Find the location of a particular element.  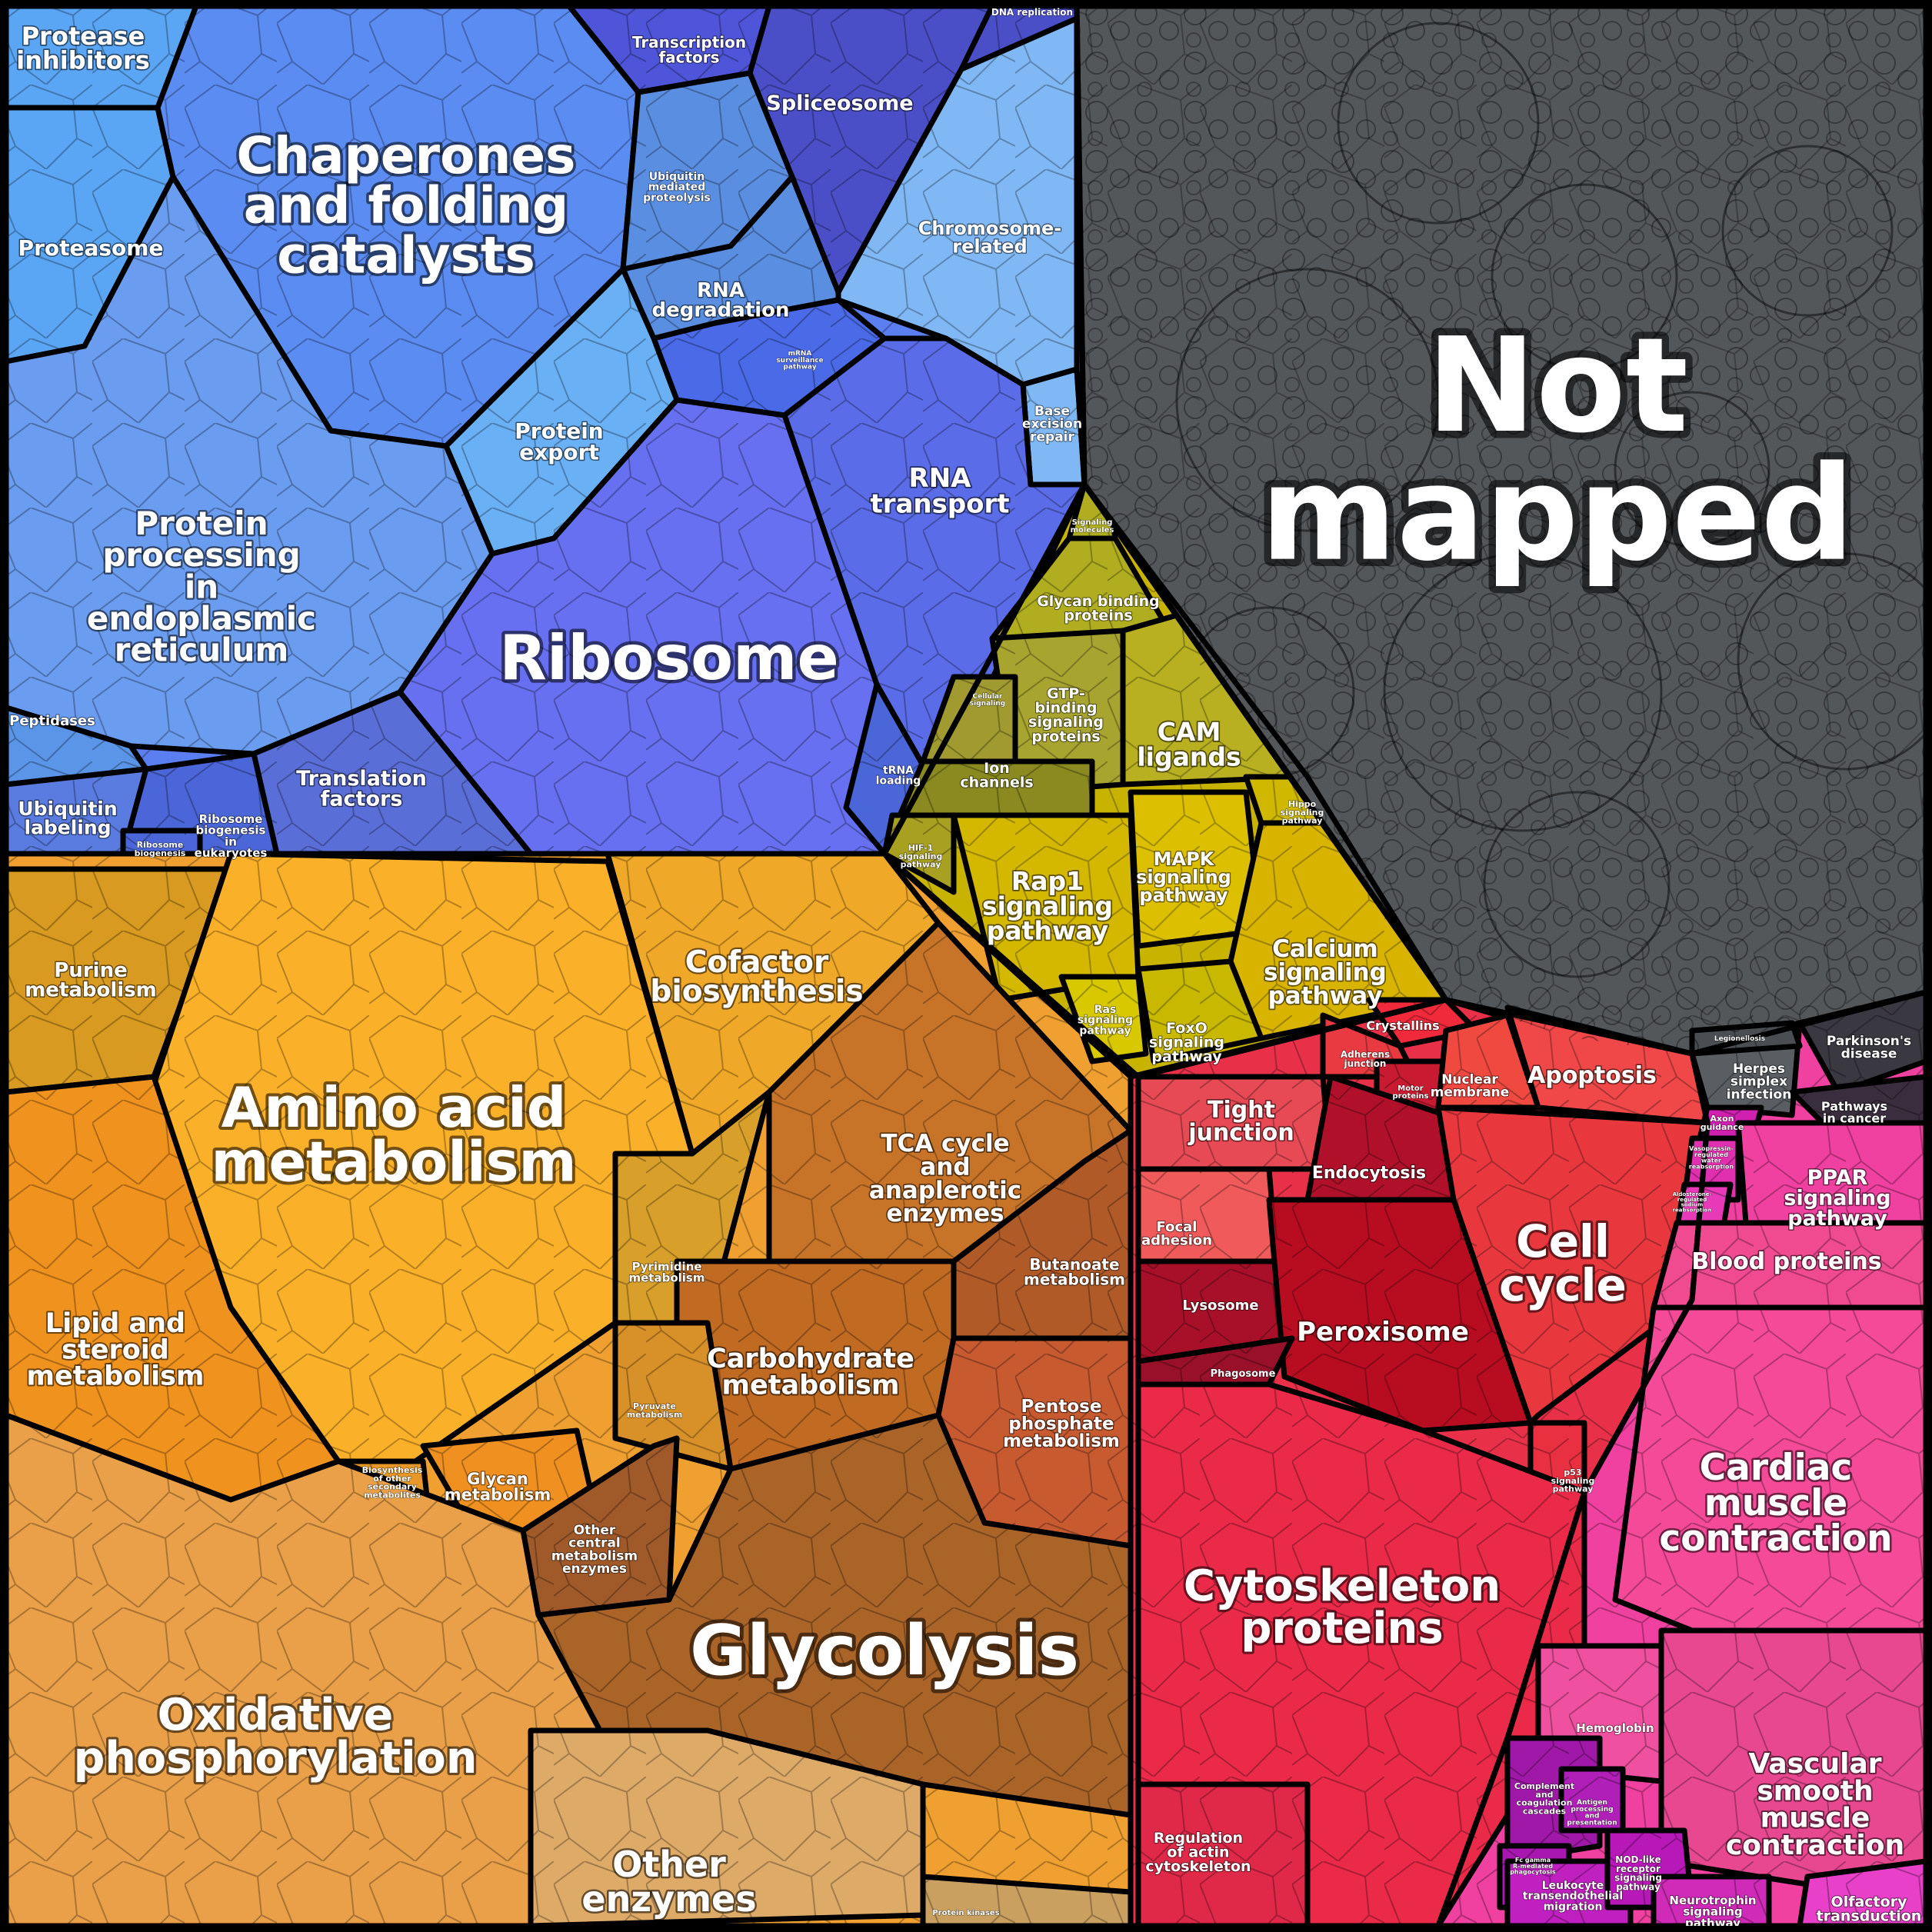

label-line: Pyrimidine is located at coordinates (666, 1267).